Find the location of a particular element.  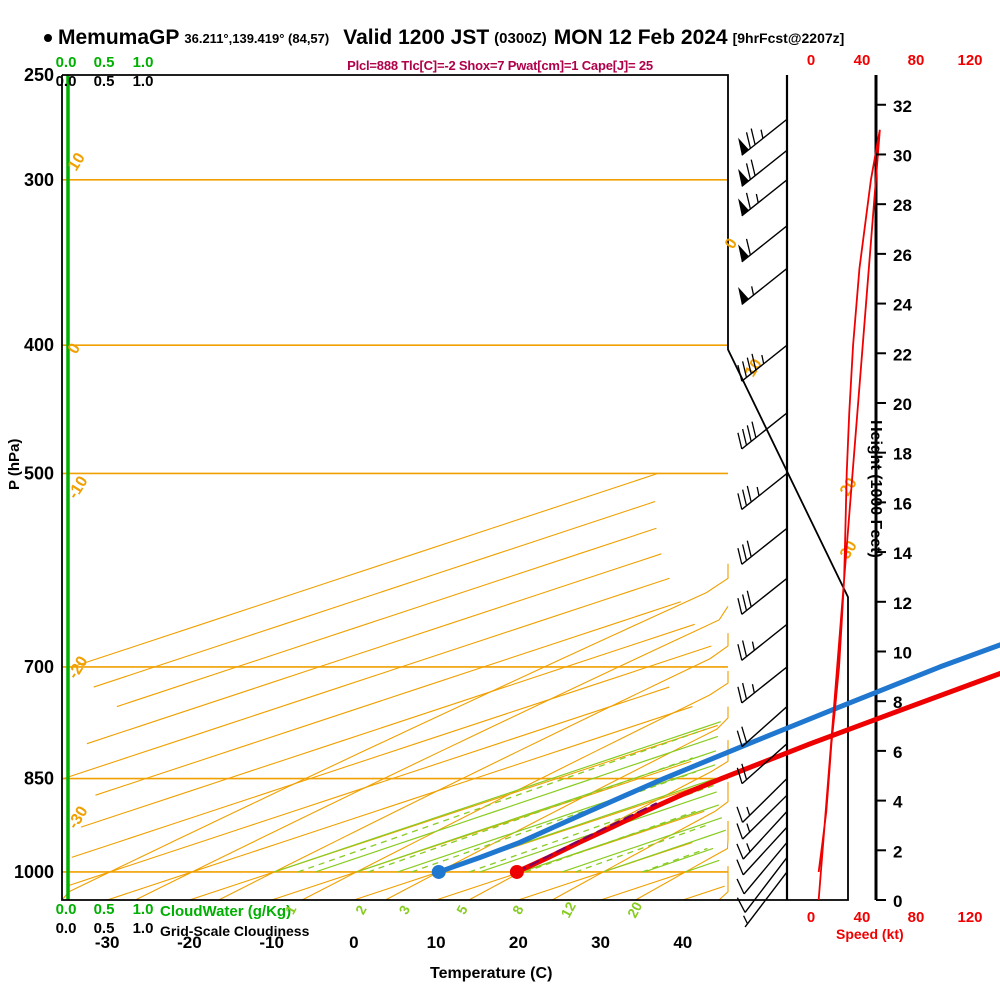

isotherm-label-right-20: 20 is located at coordinates (849, 487).